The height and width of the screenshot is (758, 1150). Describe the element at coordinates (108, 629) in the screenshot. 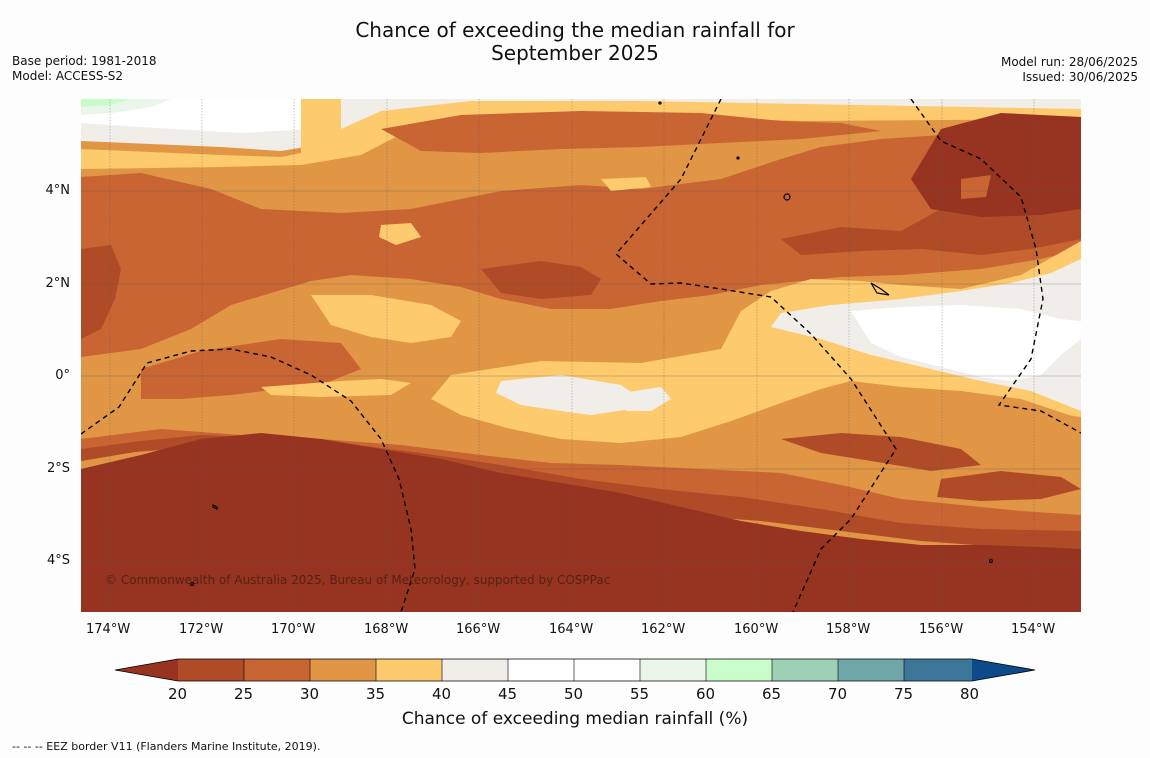

I see `lon-label-174w: 174°W` at that location.